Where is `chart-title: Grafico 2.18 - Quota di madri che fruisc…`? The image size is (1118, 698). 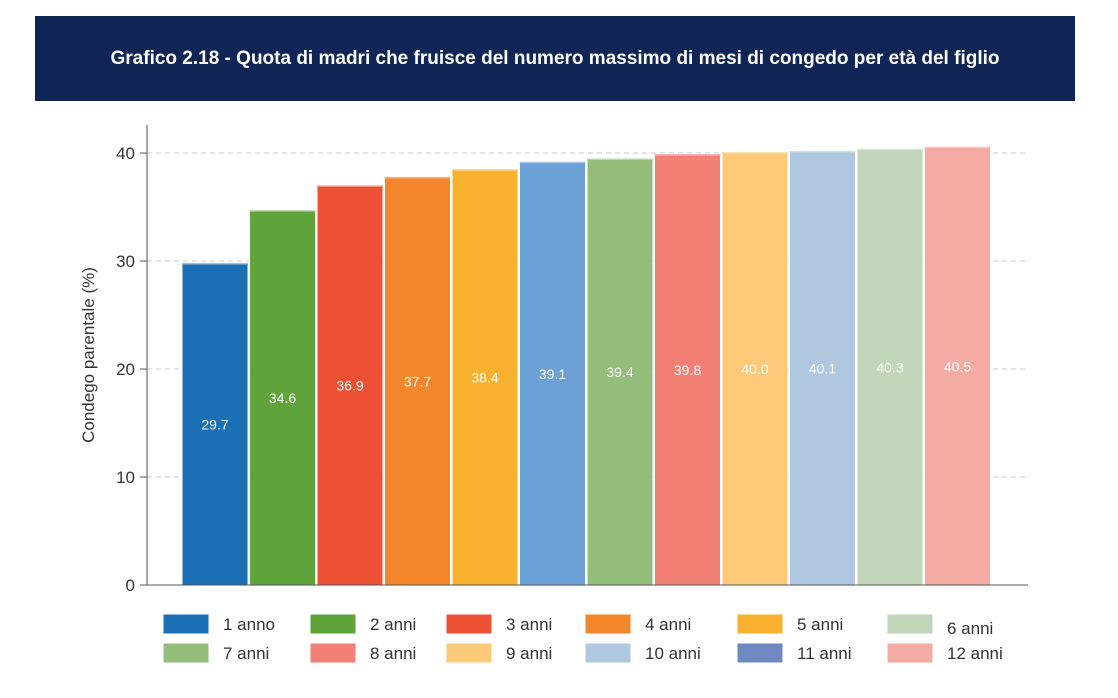 chart-title: Grafico 2.18 - Quota di madri che fruisc… is located at coordinates (555, 58).